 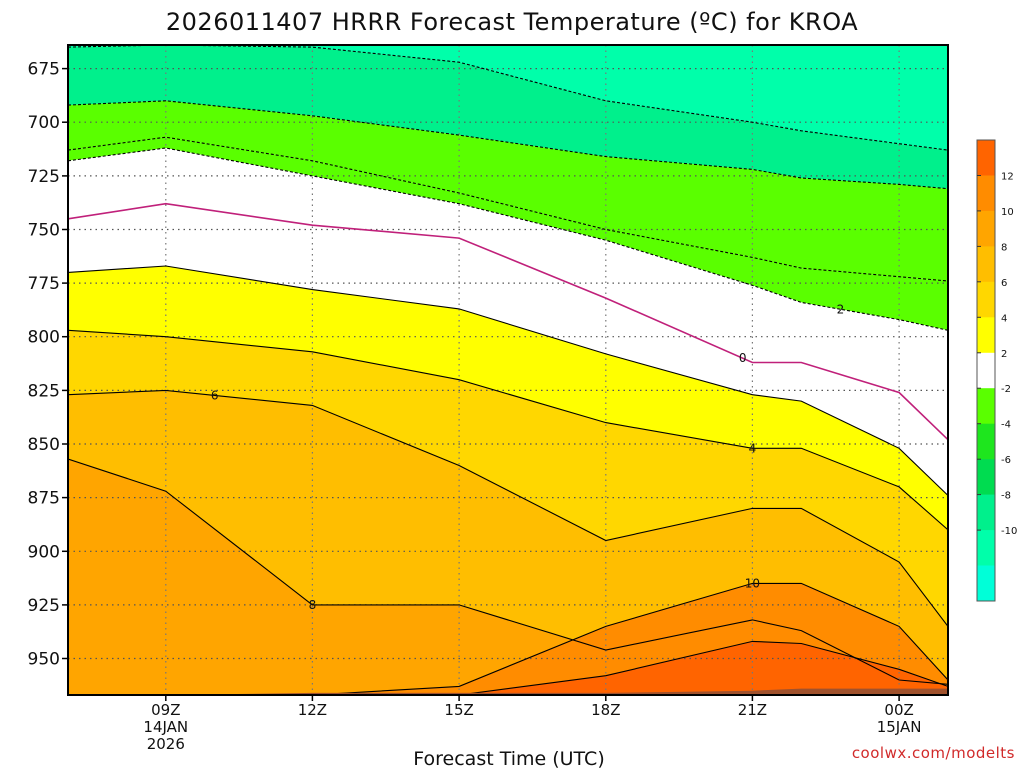 What do you see at coordinates (933, 753) in the screenshot?
I see `source-credit: coolwx.com/modelts` at bounding box center [933, 753].